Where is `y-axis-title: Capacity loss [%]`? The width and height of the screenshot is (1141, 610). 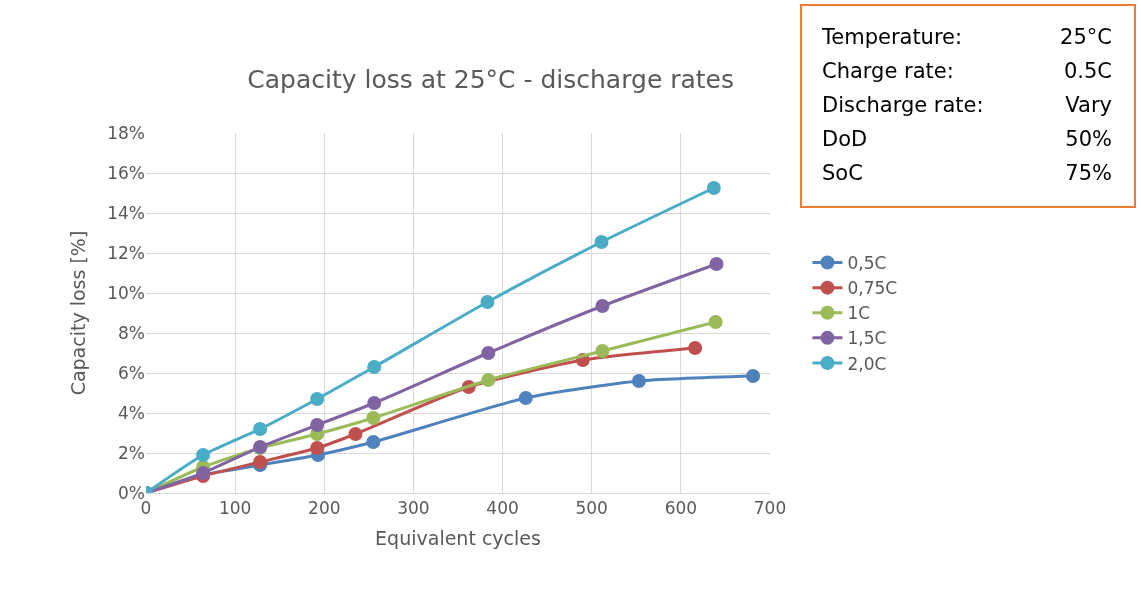 y-axis-title: Capacity loss [%] is located at coordinates (78, 313).